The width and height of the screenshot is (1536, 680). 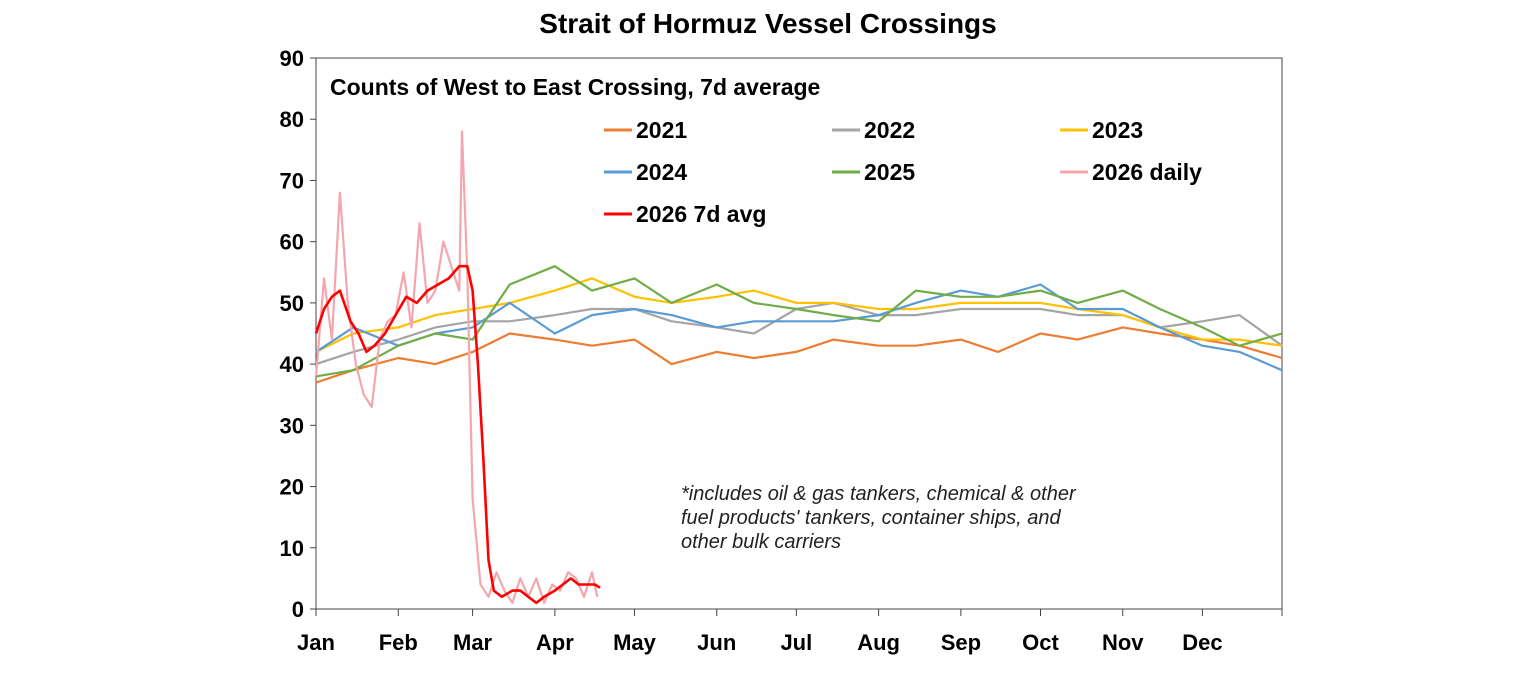 I want to click on legend-label: 2025, so click(x=889, y=172).